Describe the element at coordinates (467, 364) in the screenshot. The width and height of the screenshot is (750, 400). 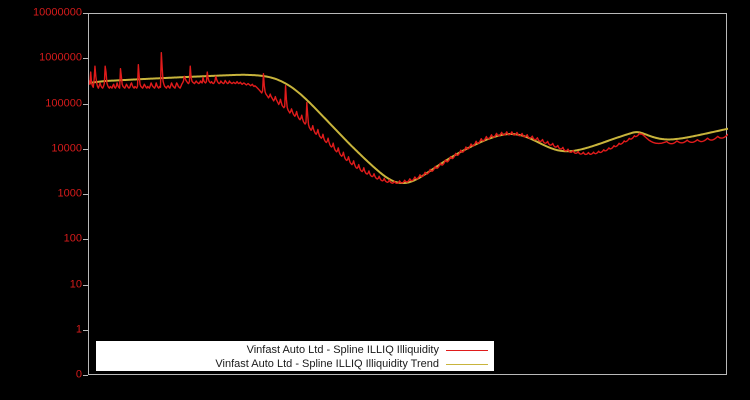
I see `legend-swatch-trend` at that location.